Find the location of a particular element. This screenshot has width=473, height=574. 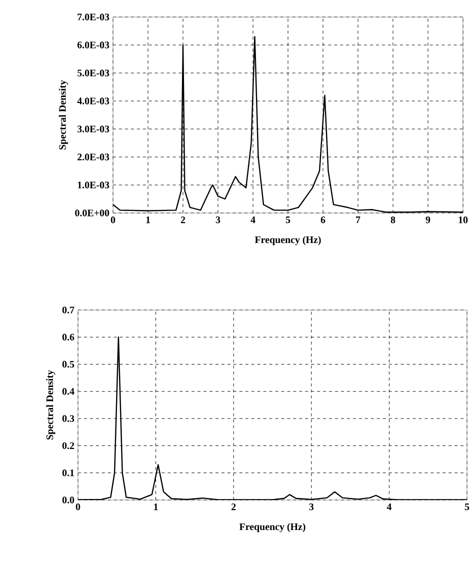

y-tick-label: 0.2 is located at coordinates (68, 446).